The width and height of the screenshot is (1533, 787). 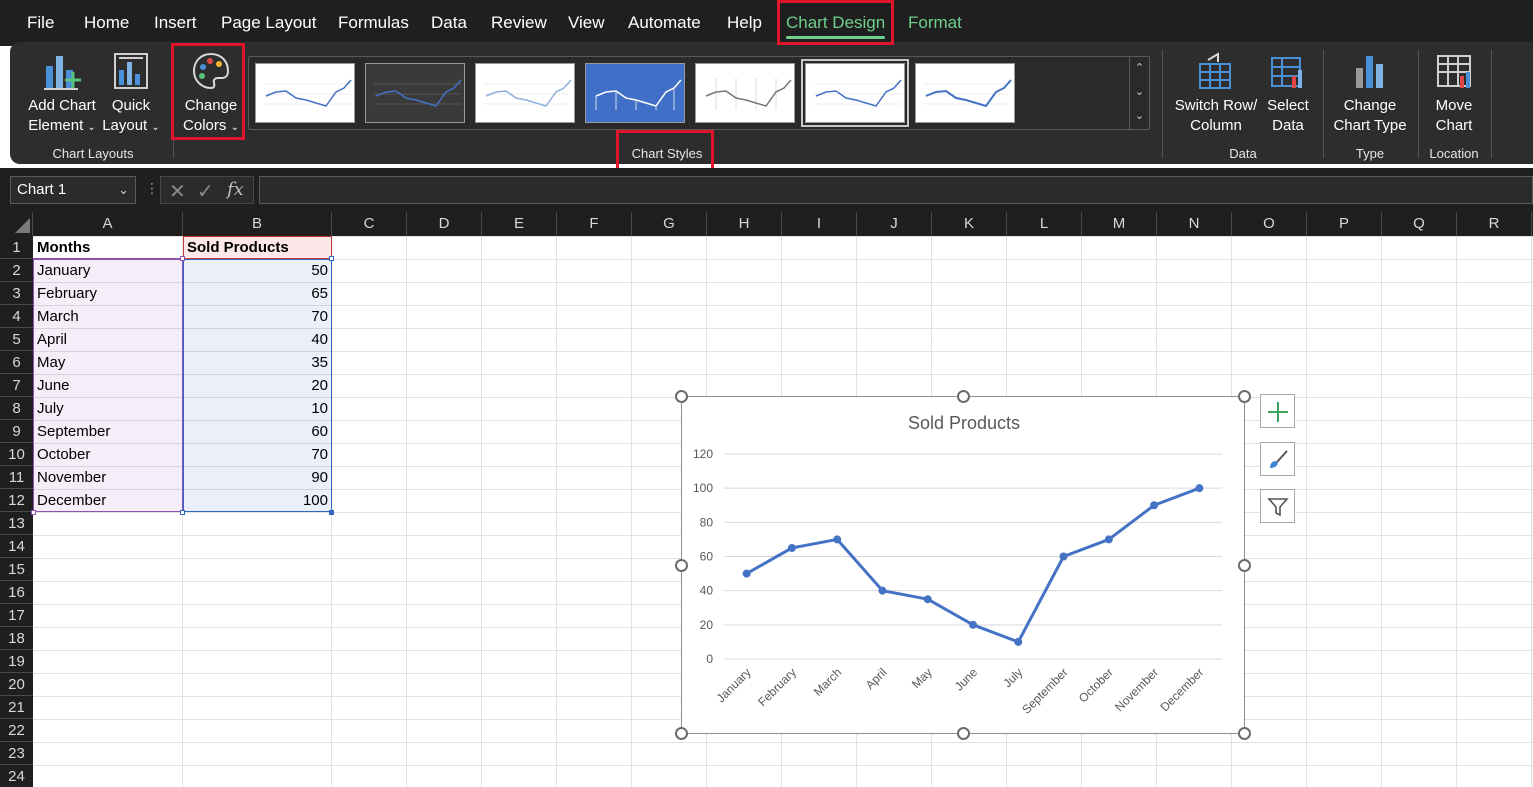 What do you see at coordinates (744, 22) in the screenshot?
I see `menu-help: Help` at bounding box center [744, 22].